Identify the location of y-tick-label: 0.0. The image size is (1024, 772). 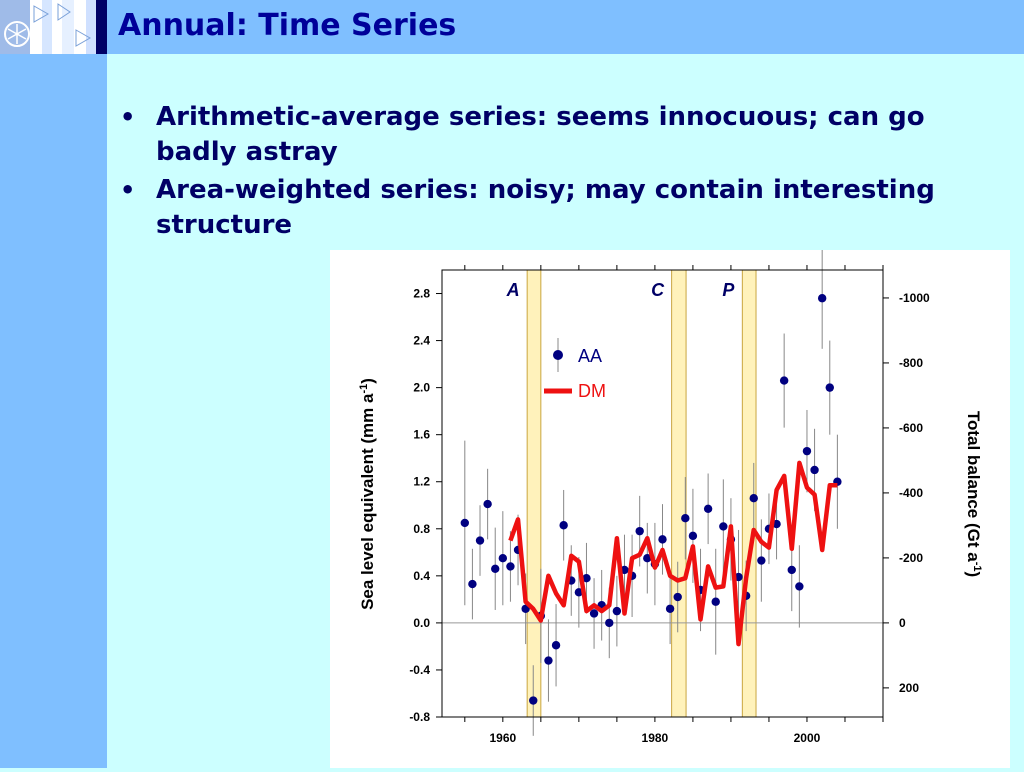
(421, 623).